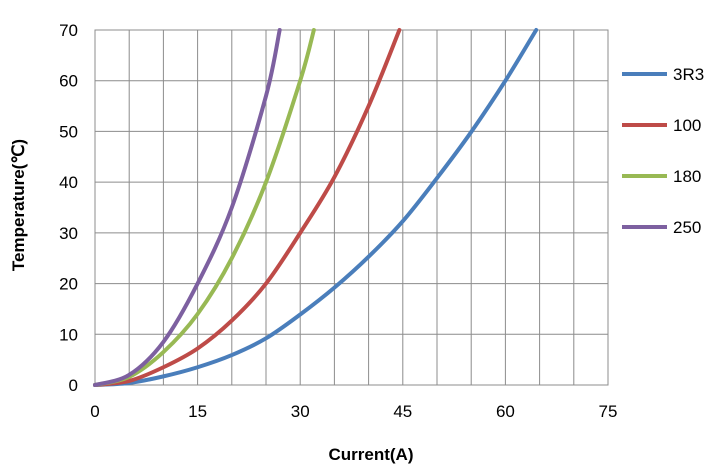 This screenshot has height=473, width=709. Describe the element at coordinates (68, 208) in the screenshot. I see `y-axis-ticks: 0 10 20 30 40 50 60 70` at that location.